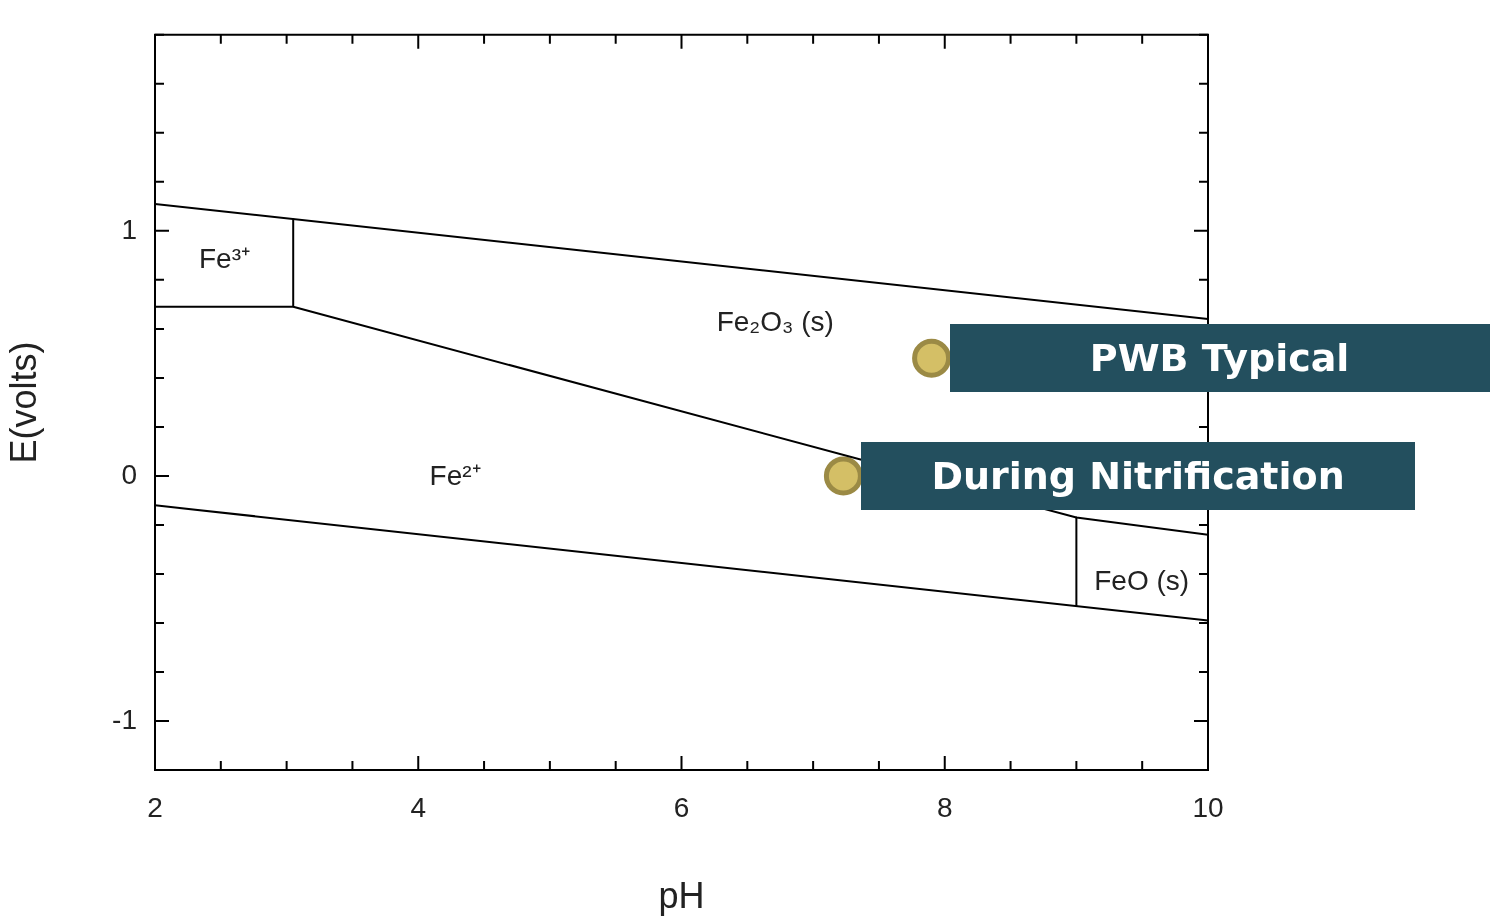 The width and height of the screenshot is (1501, 924). I want to click on y-tick-label: 0, so click(129, 474).